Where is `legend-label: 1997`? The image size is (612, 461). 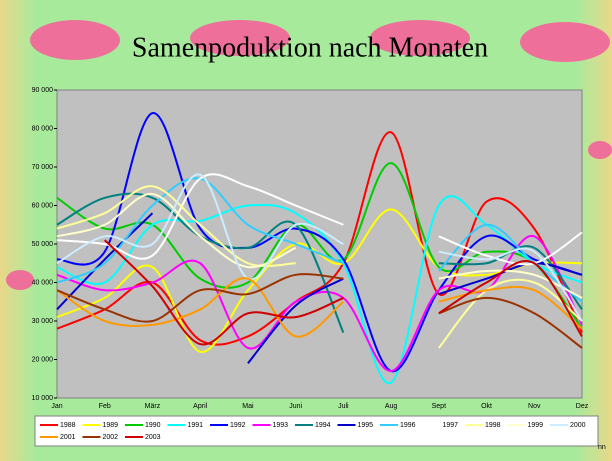
legend-label: 1997 is located at coordinates (451, 425).